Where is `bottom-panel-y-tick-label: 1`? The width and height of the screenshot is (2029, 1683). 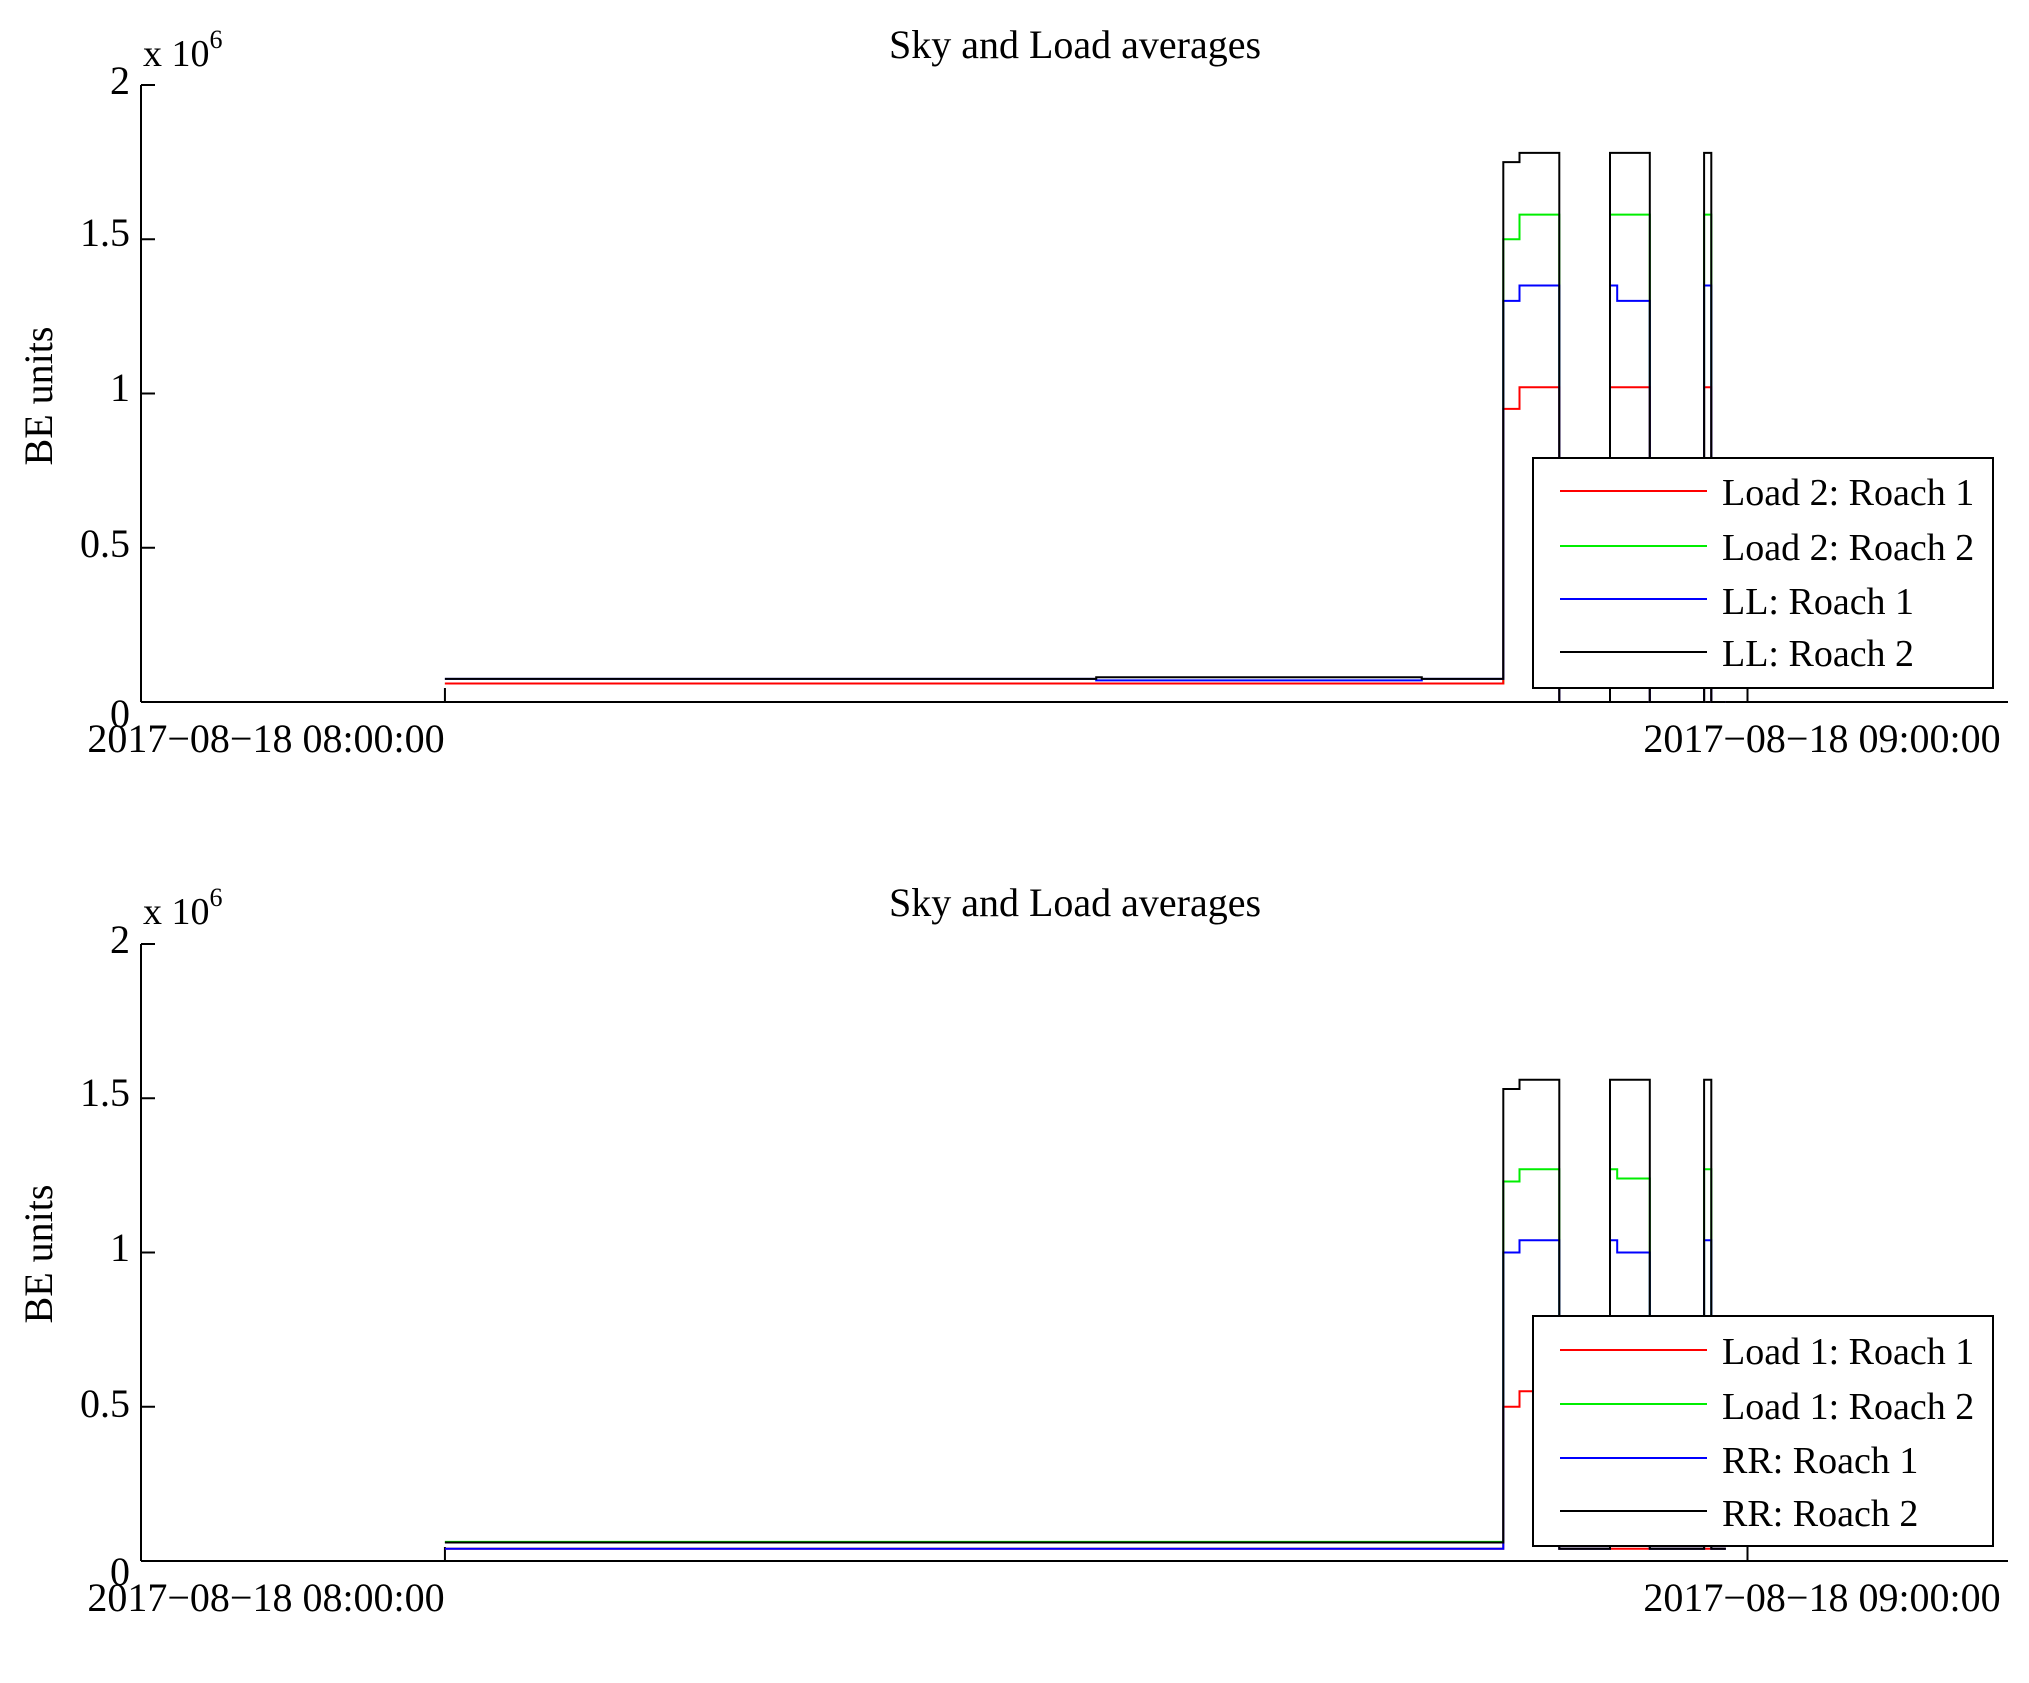 bottom-panel-y-tick-label: 1 is located at coordinates (120, 1247).